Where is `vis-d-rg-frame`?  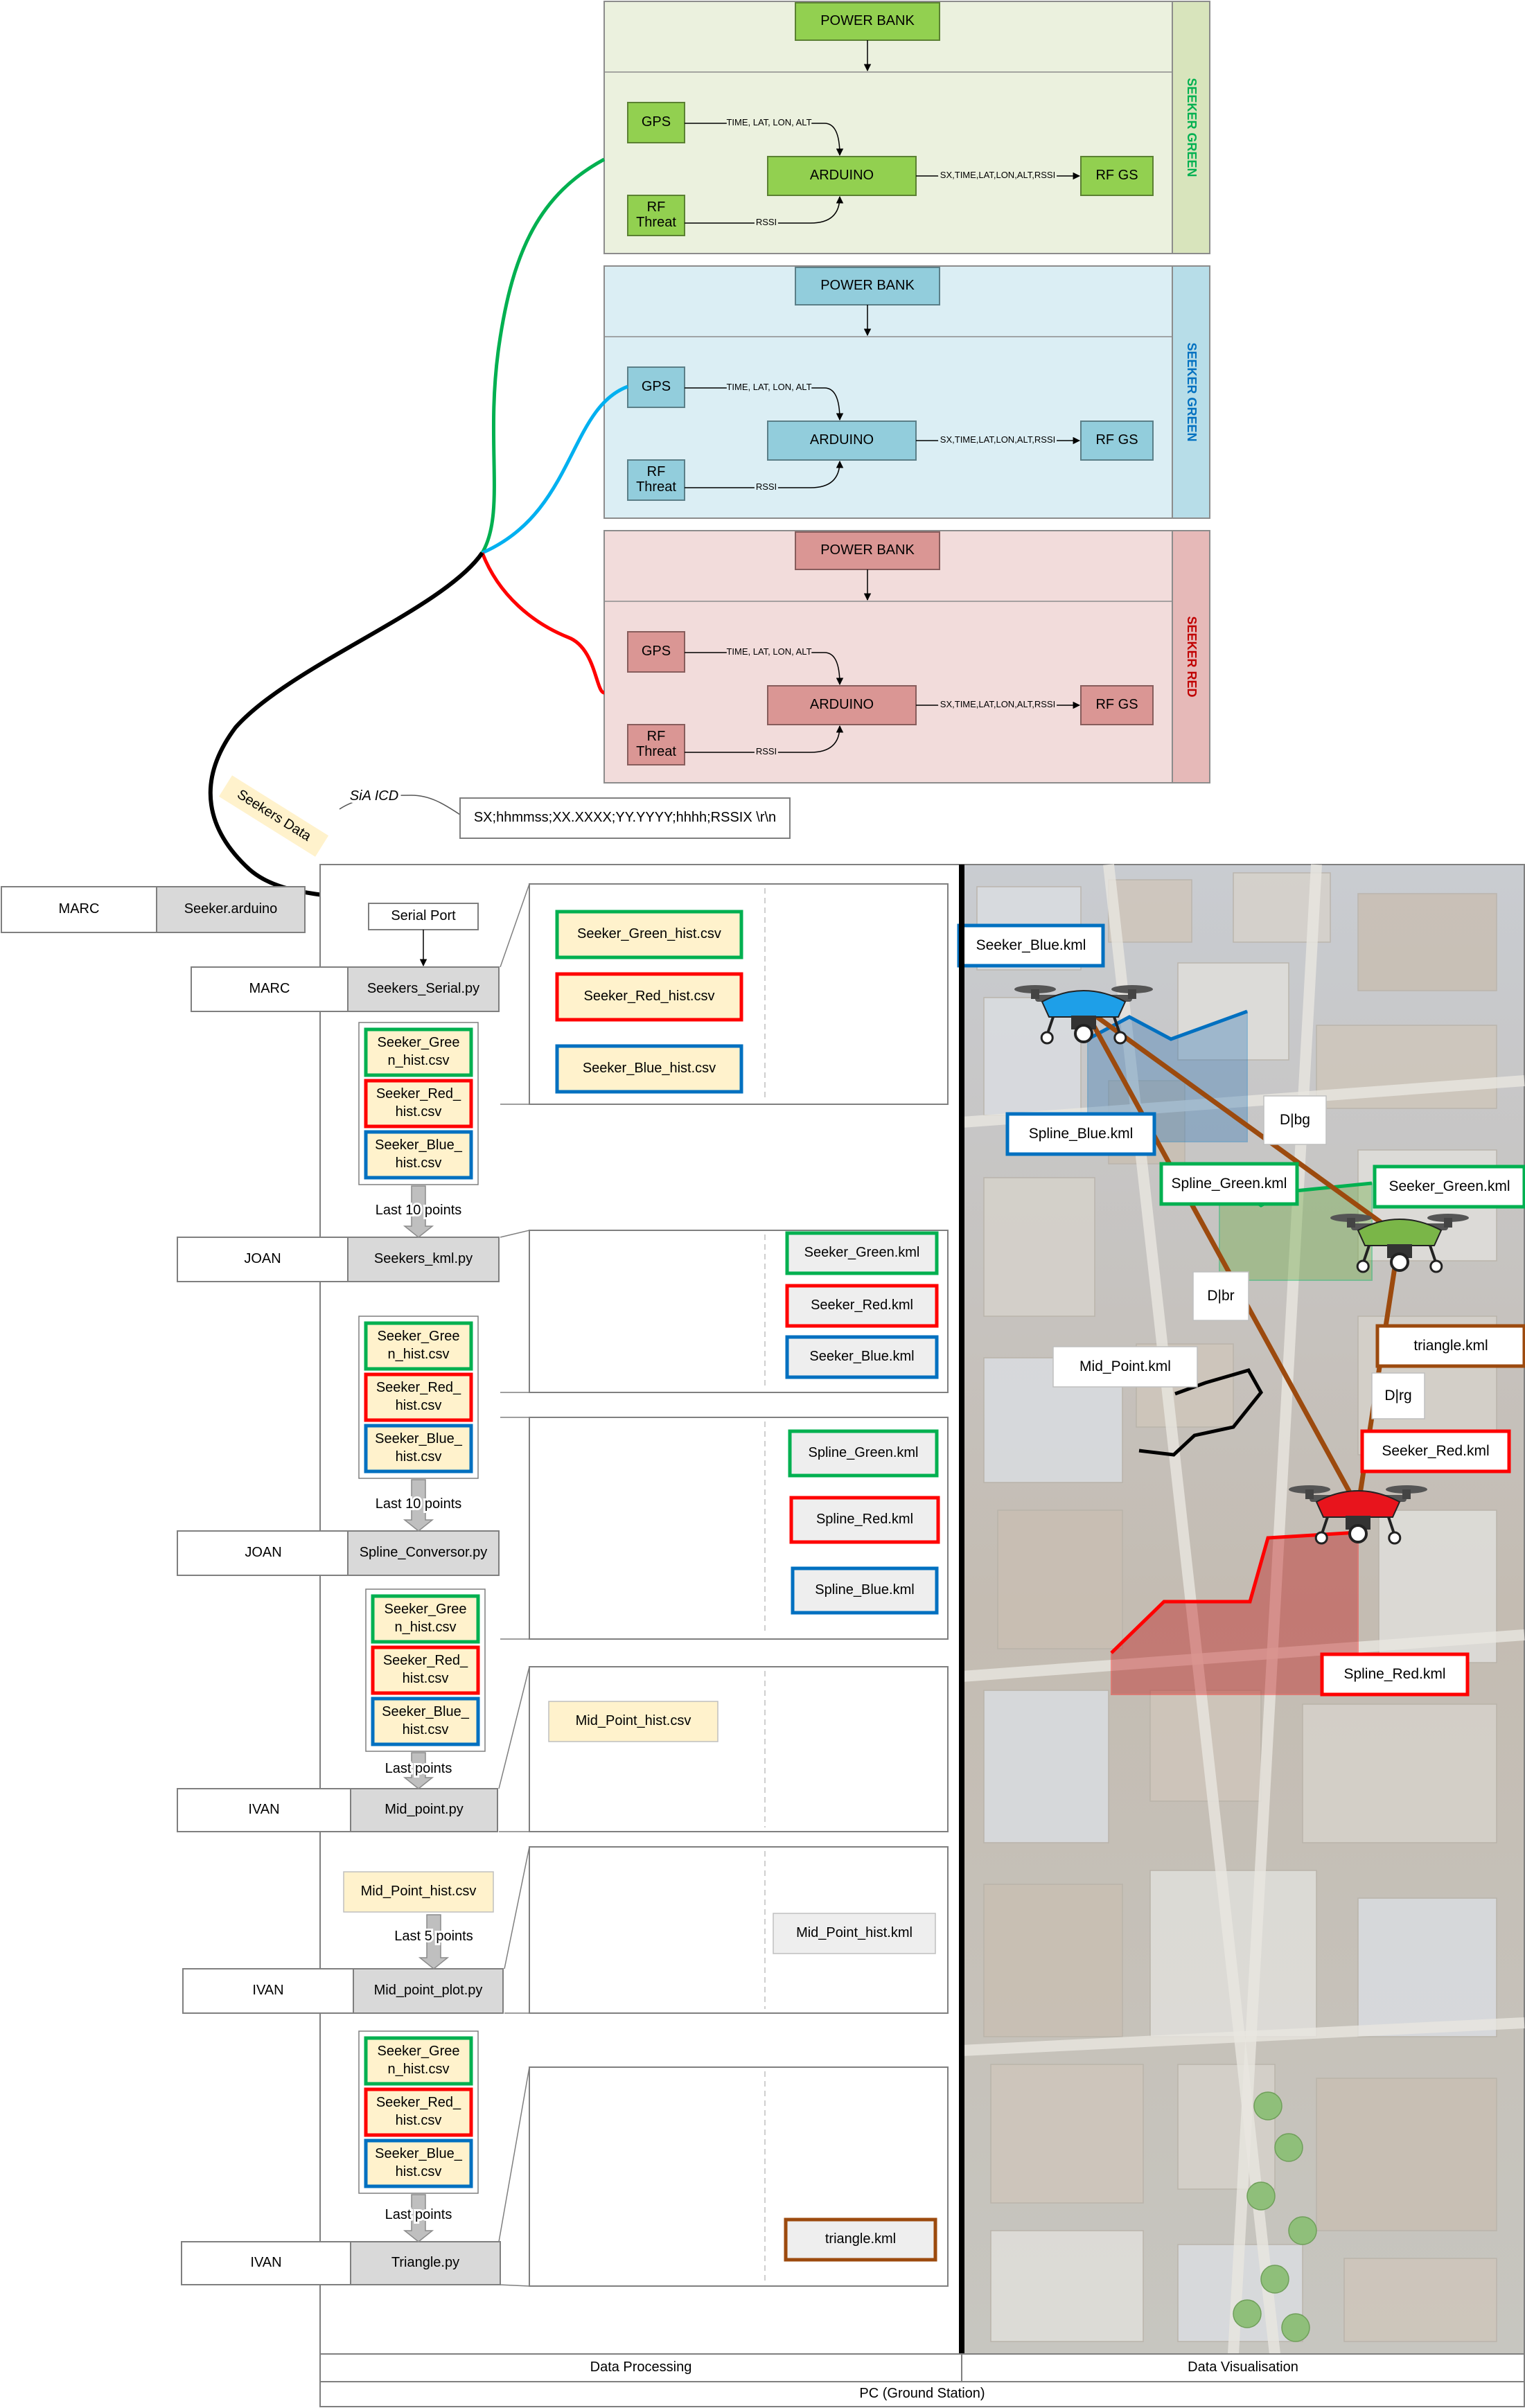
vis-d-rg-frame is located at coordinates (1398, 1395).